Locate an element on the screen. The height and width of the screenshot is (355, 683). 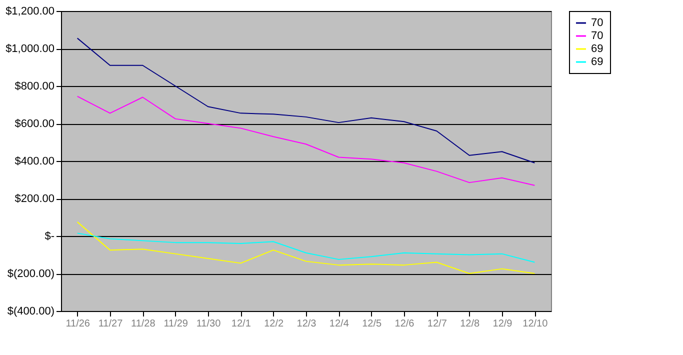
y-tick-label: $600.00 is located at coordinates (34, 124).